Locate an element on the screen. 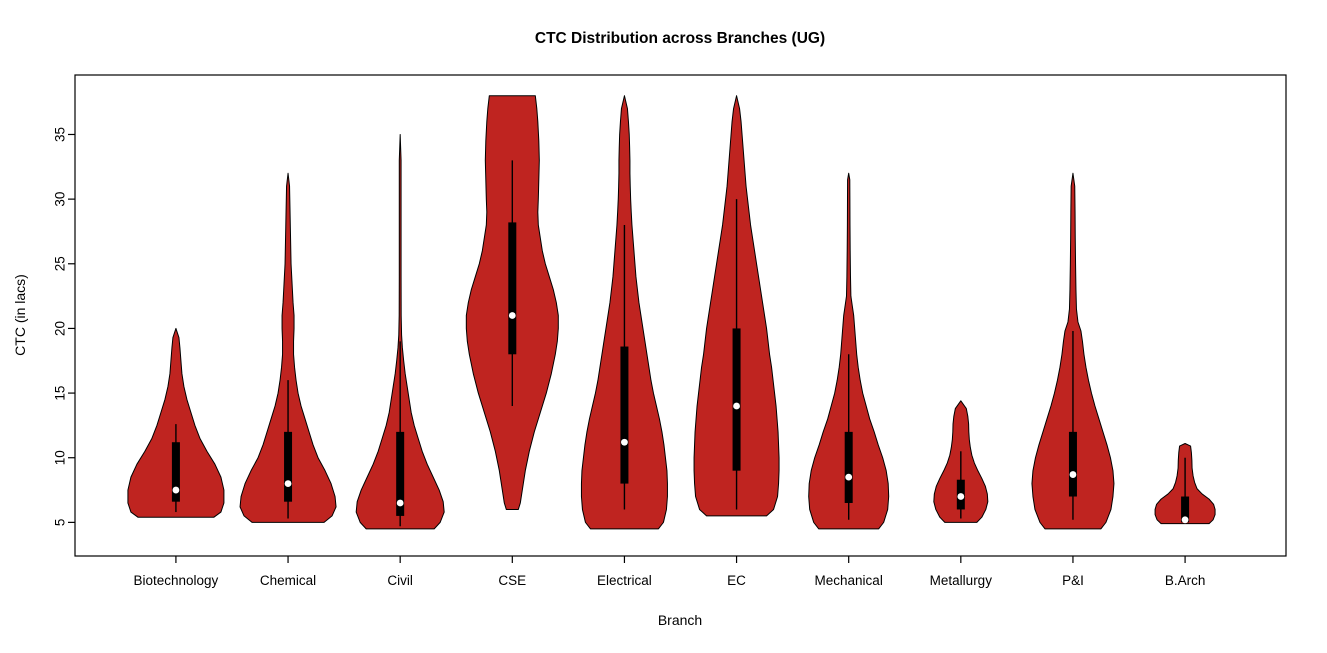 The image size is (1327, 653). y-tick-label: 35 is located at coordinates (60, 134).